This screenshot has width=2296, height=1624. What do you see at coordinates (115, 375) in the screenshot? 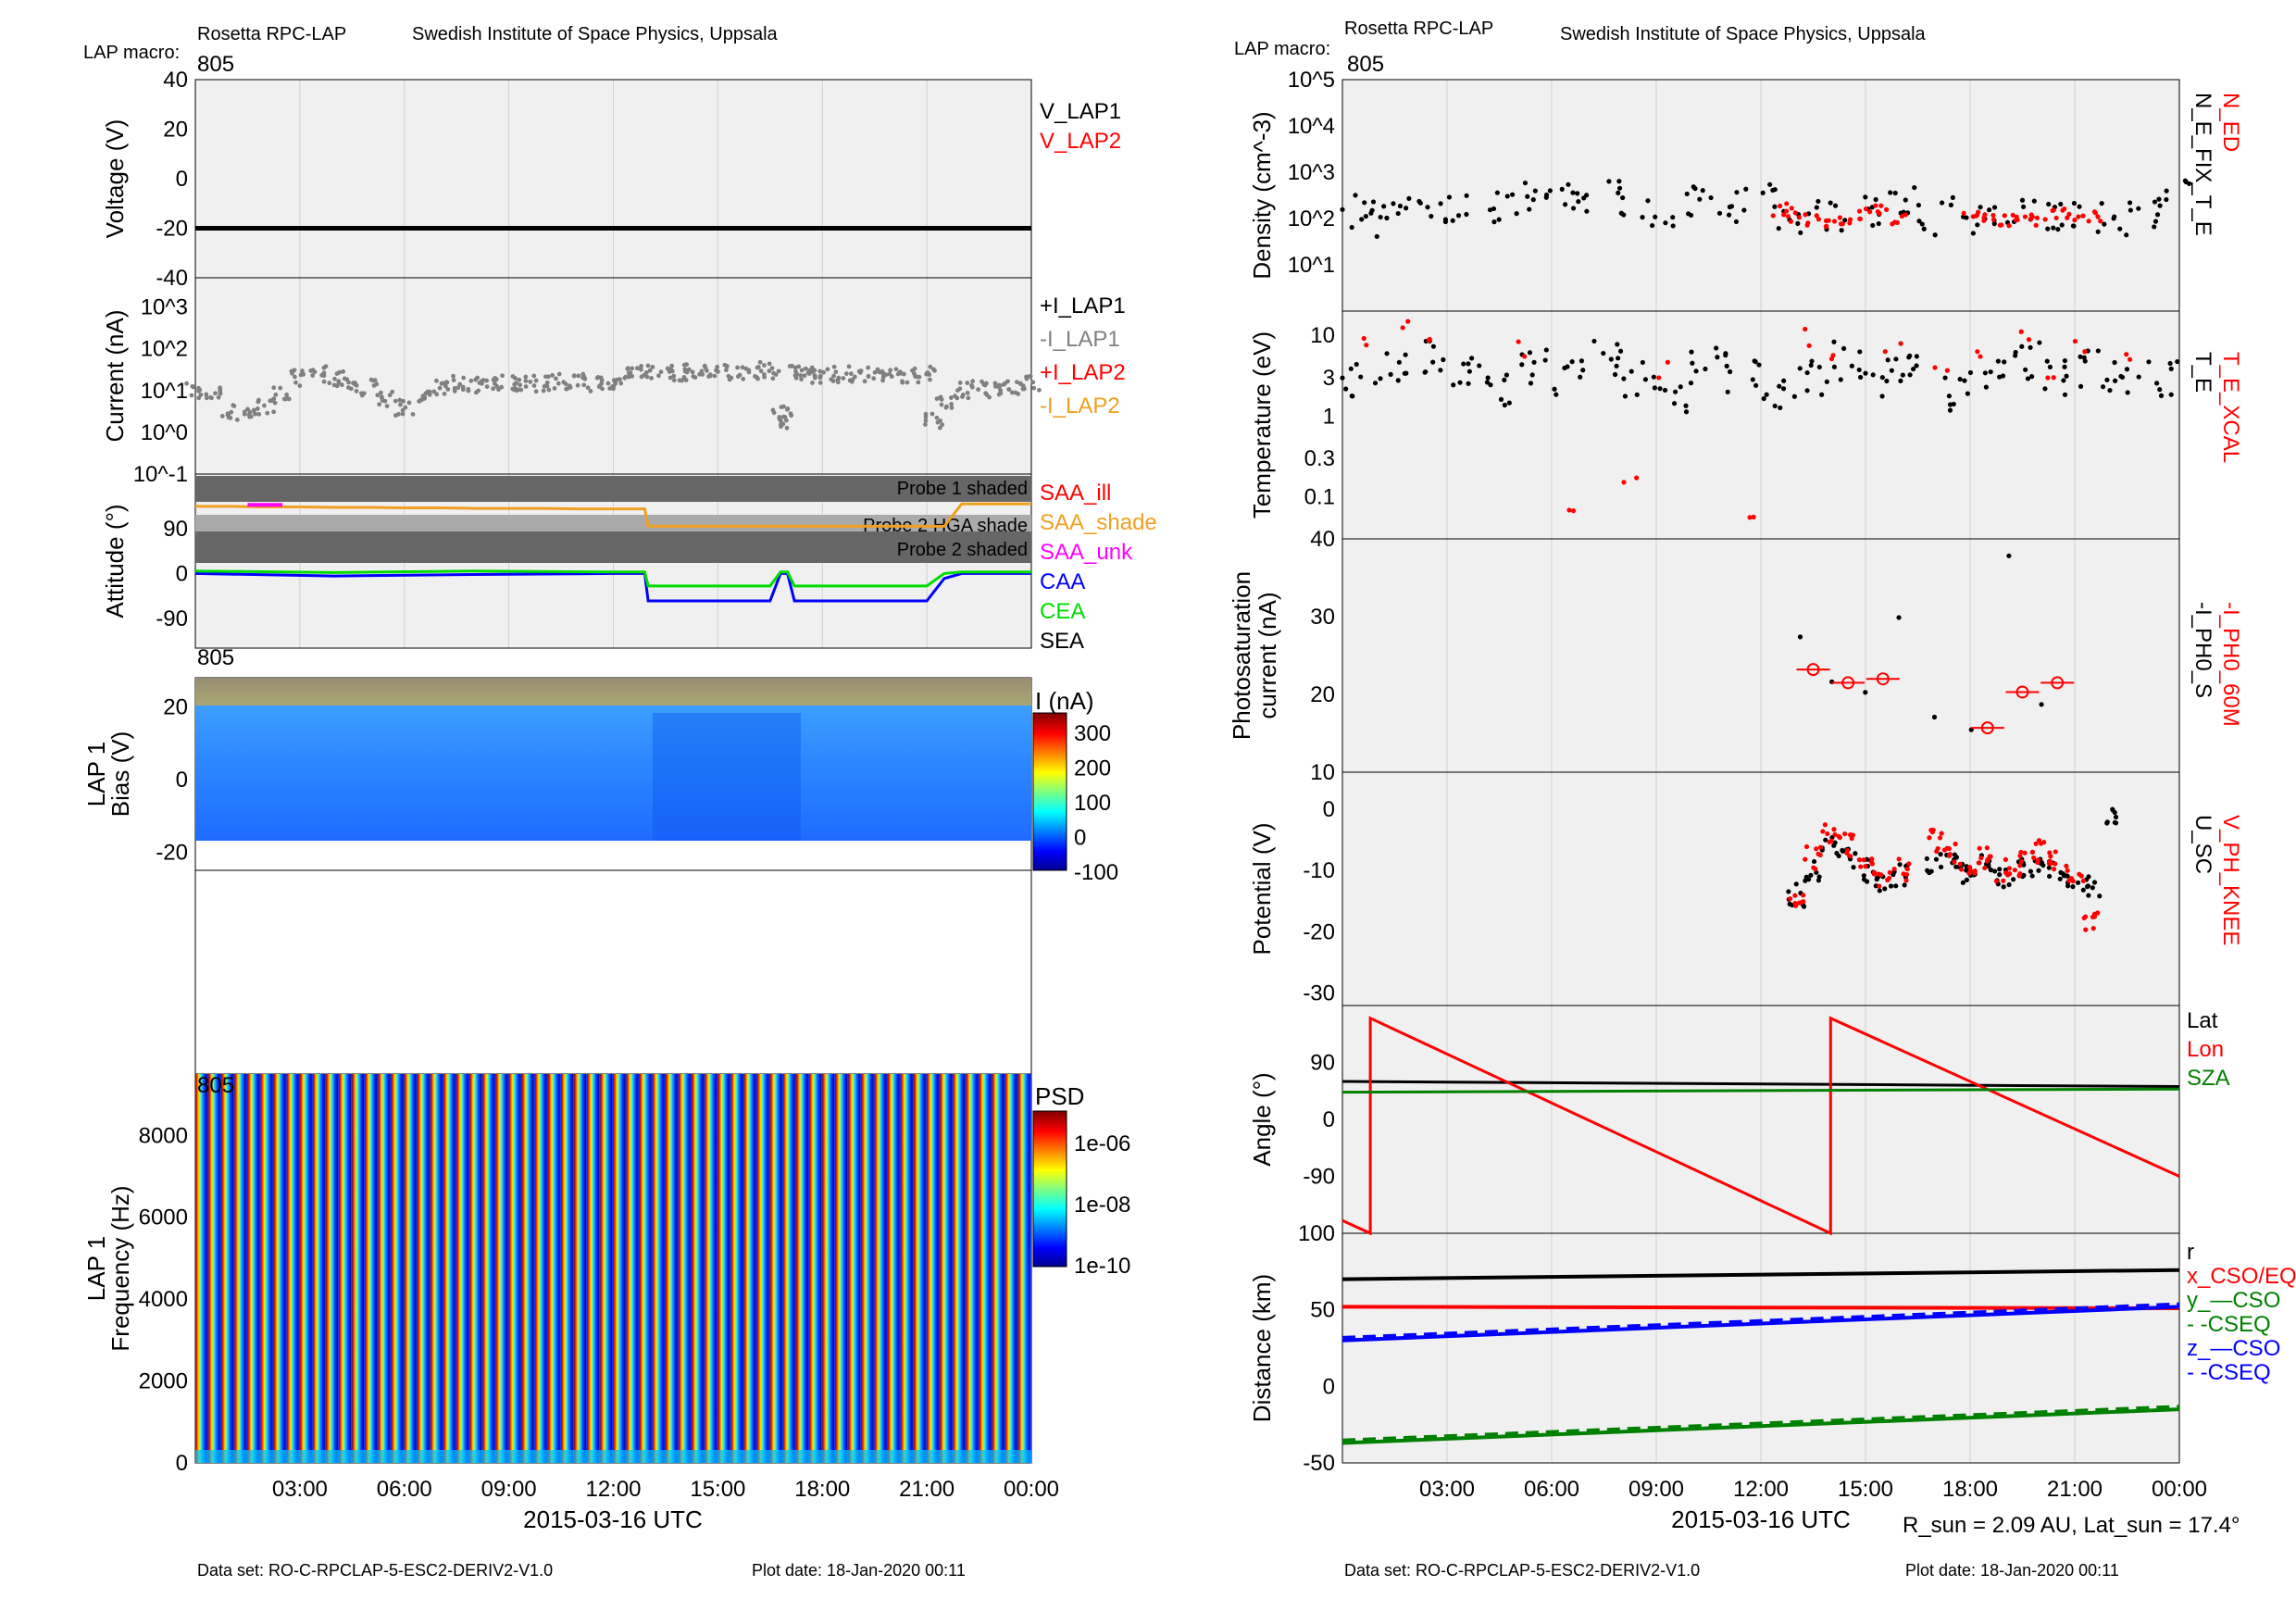
I see `current-ylabel: Current (nA)` at bounding box center [115, 375].